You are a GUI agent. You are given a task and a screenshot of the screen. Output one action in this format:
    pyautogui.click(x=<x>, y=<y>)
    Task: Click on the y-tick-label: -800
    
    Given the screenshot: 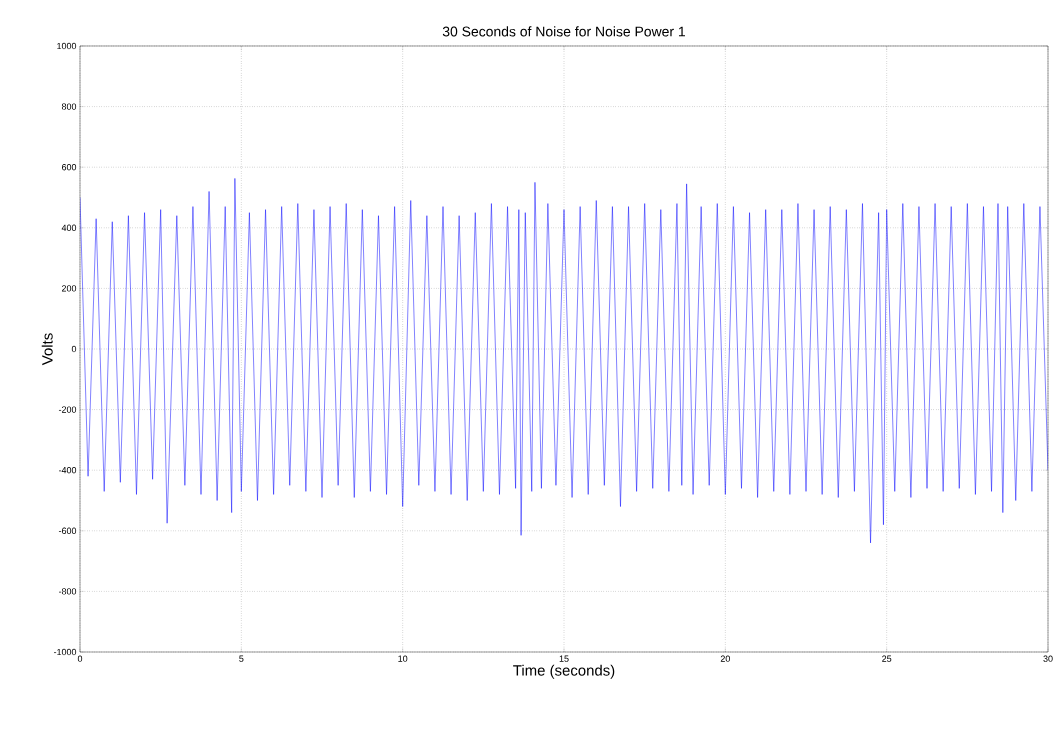 What is the action you would take?
    pyautogui.click(x=67, y=591)
    